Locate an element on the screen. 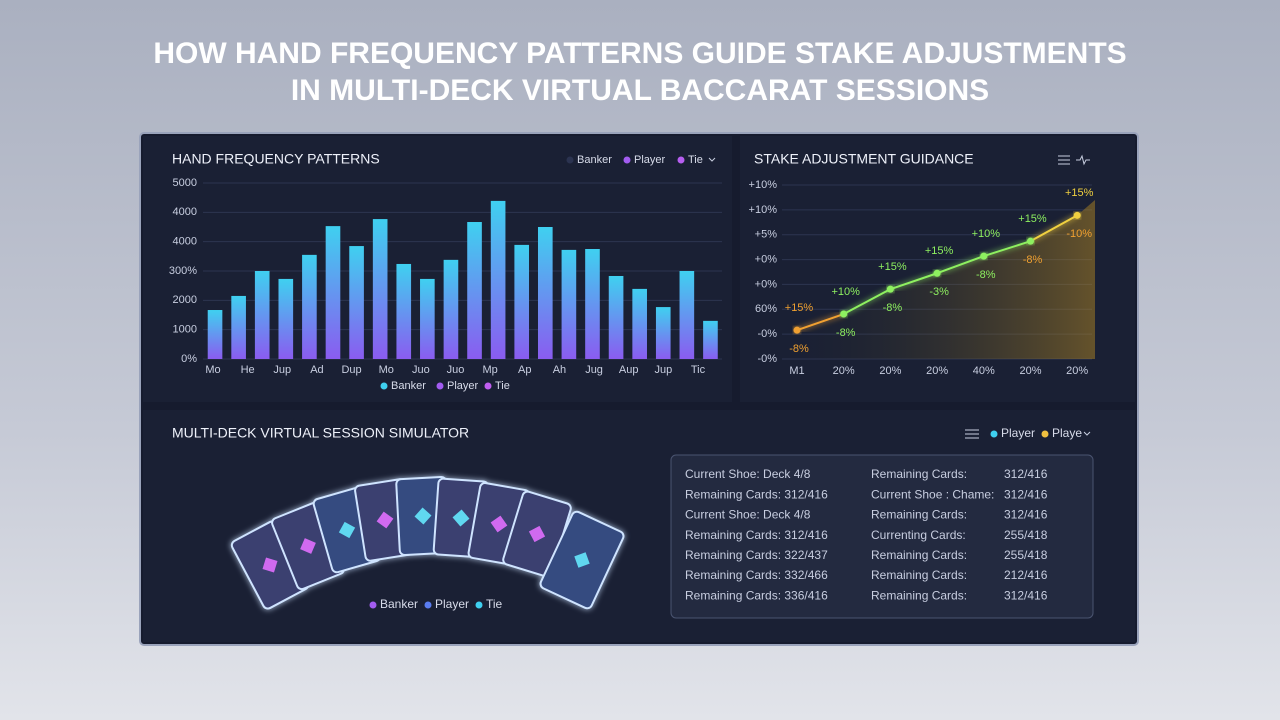 Image resolution: width=1280 pixels, height=720 pixels. y-tick-label: 300% is located at coordinates (183, 271).